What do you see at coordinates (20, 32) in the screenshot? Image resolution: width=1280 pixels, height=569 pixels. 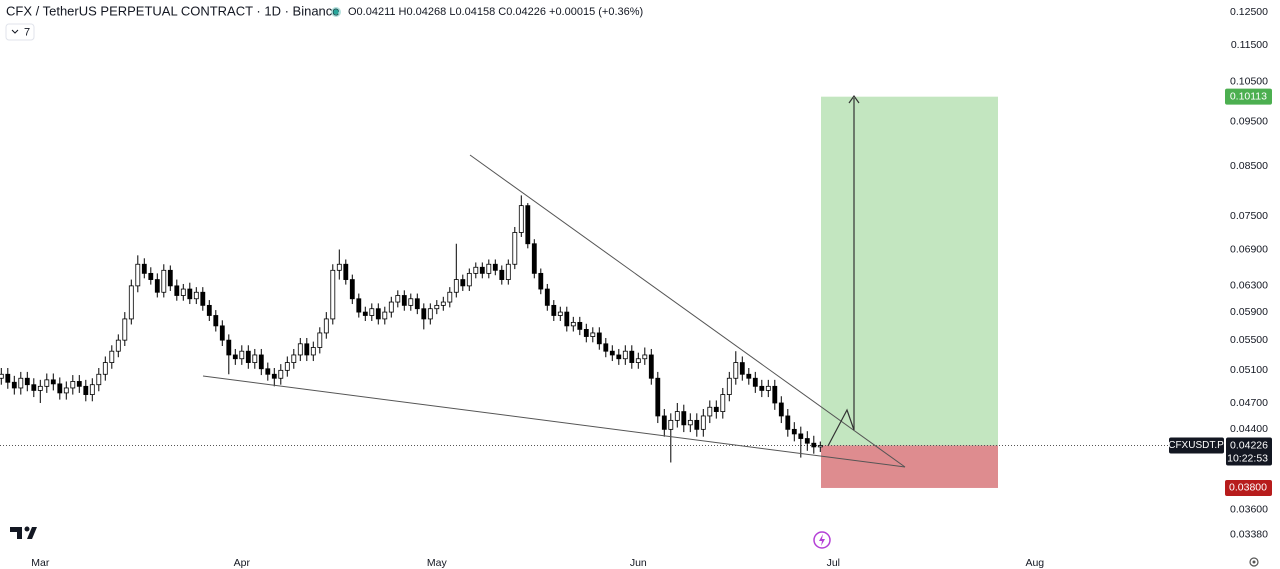 I see `indicator-toggle` at bounding box center [20, 32].